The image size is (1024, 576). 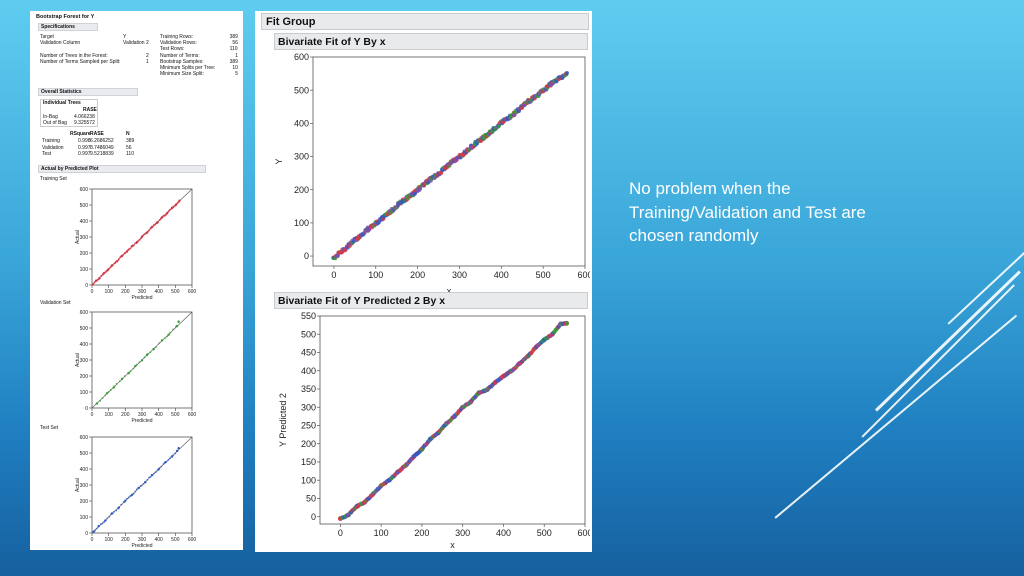 I want to click on specifications-header: Specifications, so click(x=68, y=27).